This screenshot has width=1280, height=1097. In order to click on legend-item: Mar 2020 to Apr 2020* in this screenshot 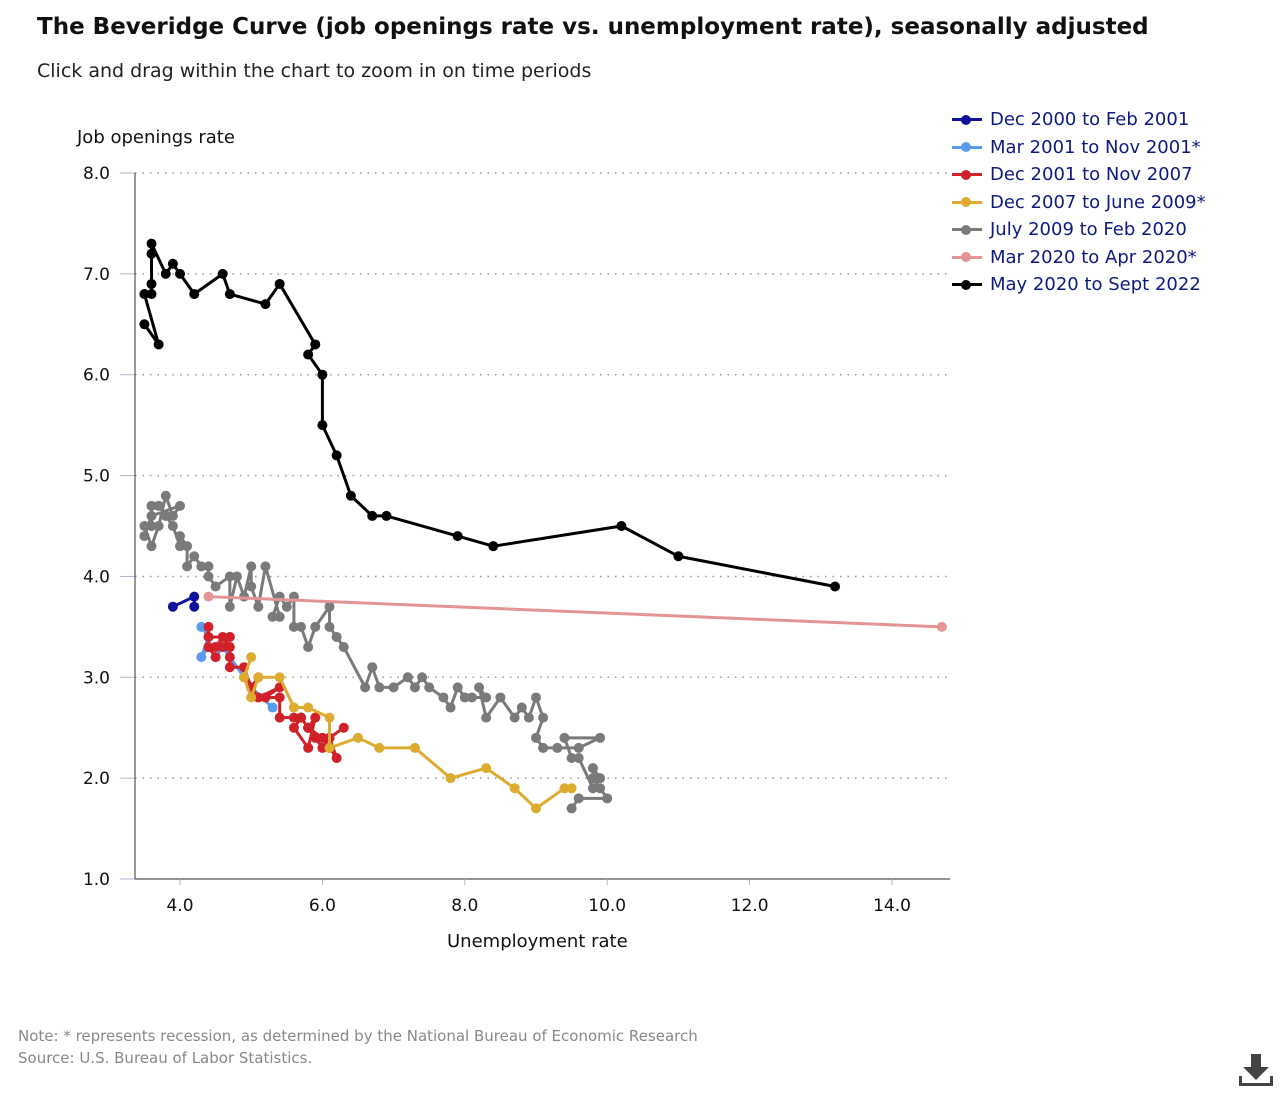, I will do `click(1079, 258)`.